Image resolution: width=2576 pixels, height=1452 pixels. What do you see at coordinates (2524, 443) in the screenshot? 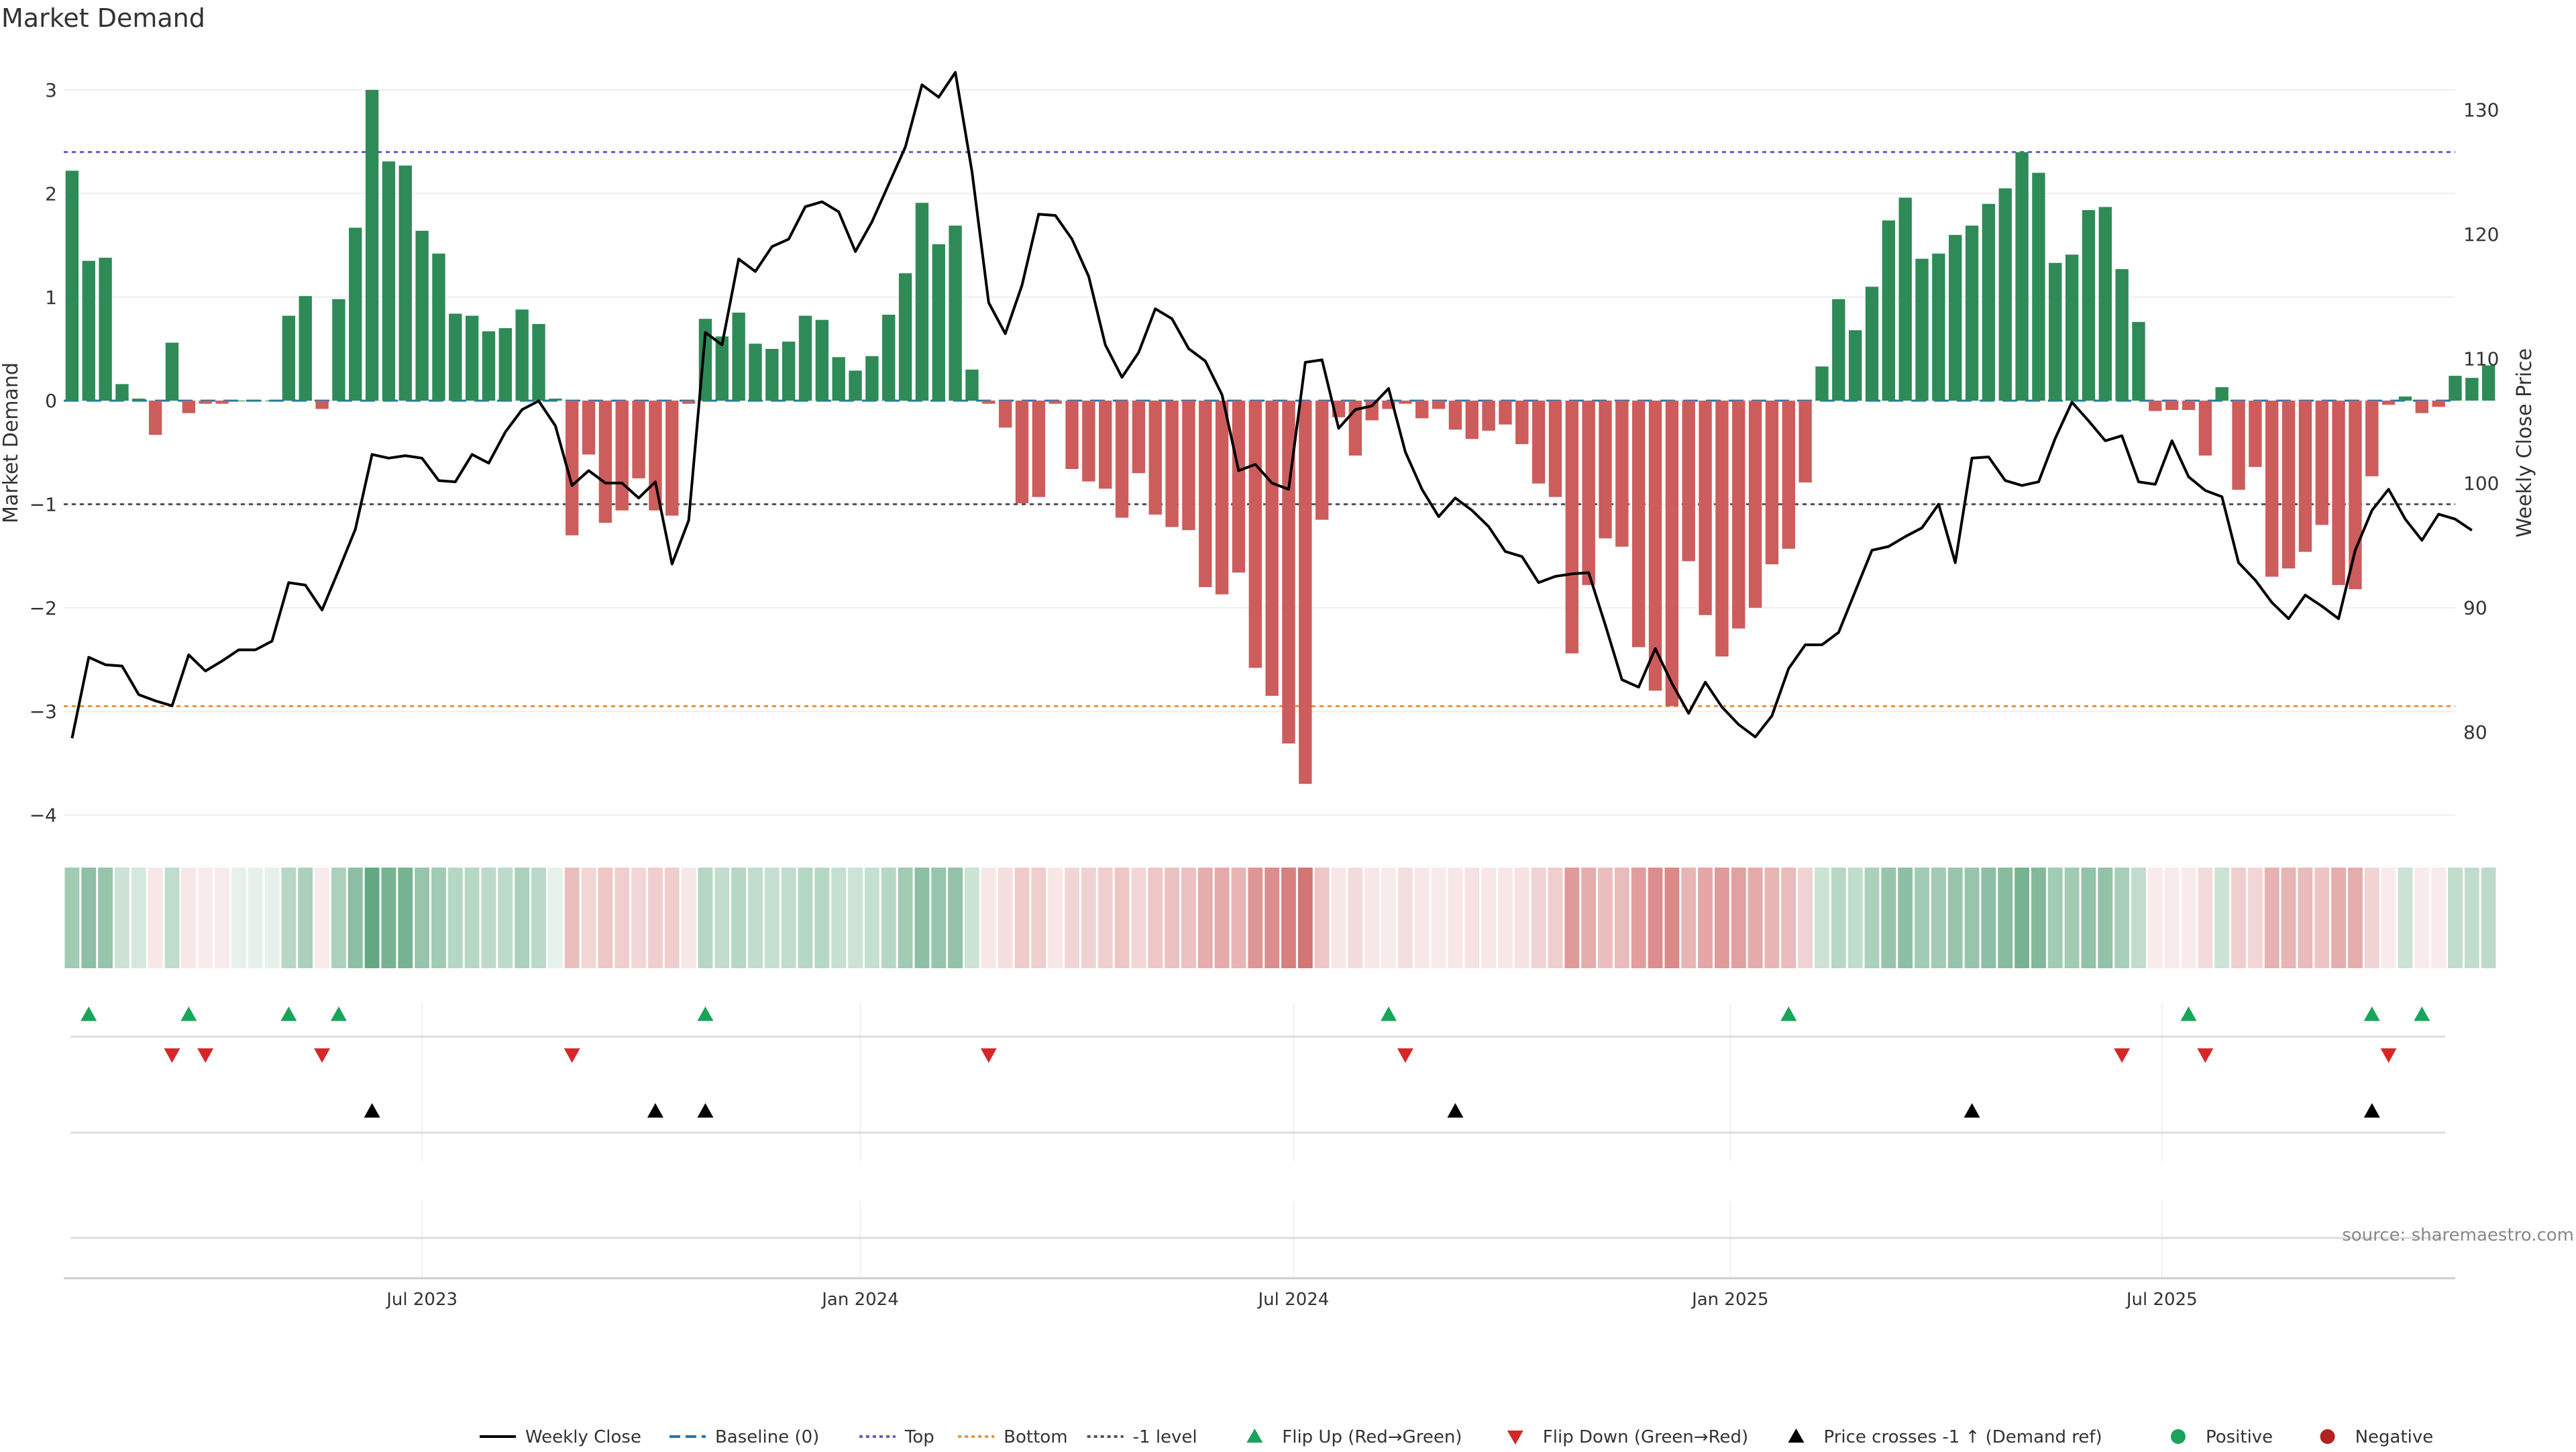
I see `y2-axis-label: Weekly Close Price` at bounding box center [2524, 443].